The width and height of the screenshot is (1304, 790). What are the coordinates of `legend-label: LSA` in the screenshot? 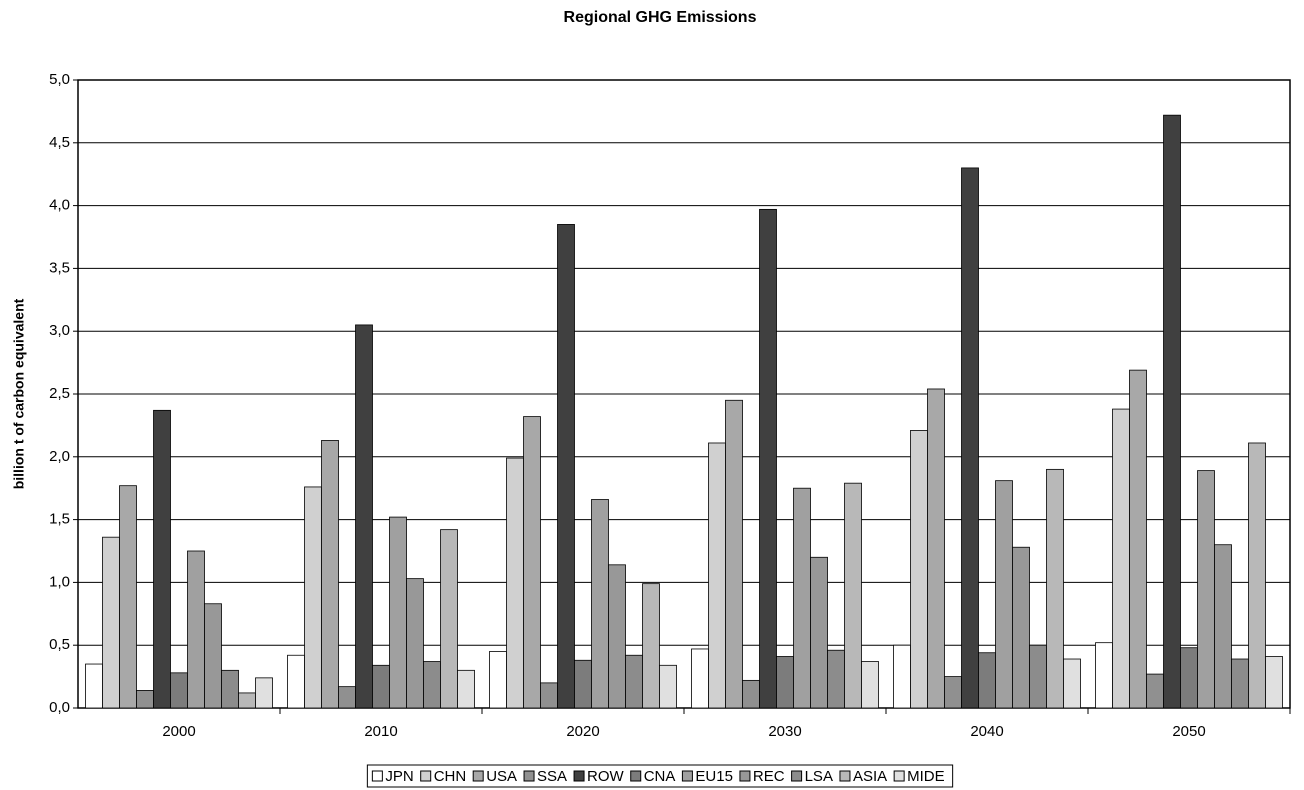 It's located at (819, 776).